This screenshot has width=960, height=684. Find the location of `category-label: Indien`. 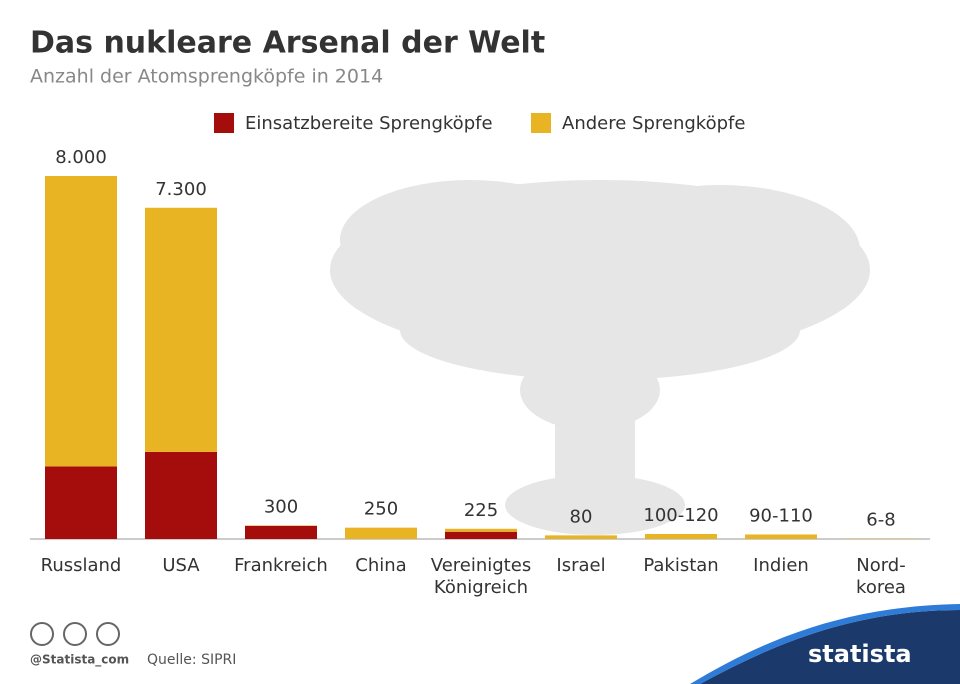

category-label: Indien is located at coordinates (781, 565).